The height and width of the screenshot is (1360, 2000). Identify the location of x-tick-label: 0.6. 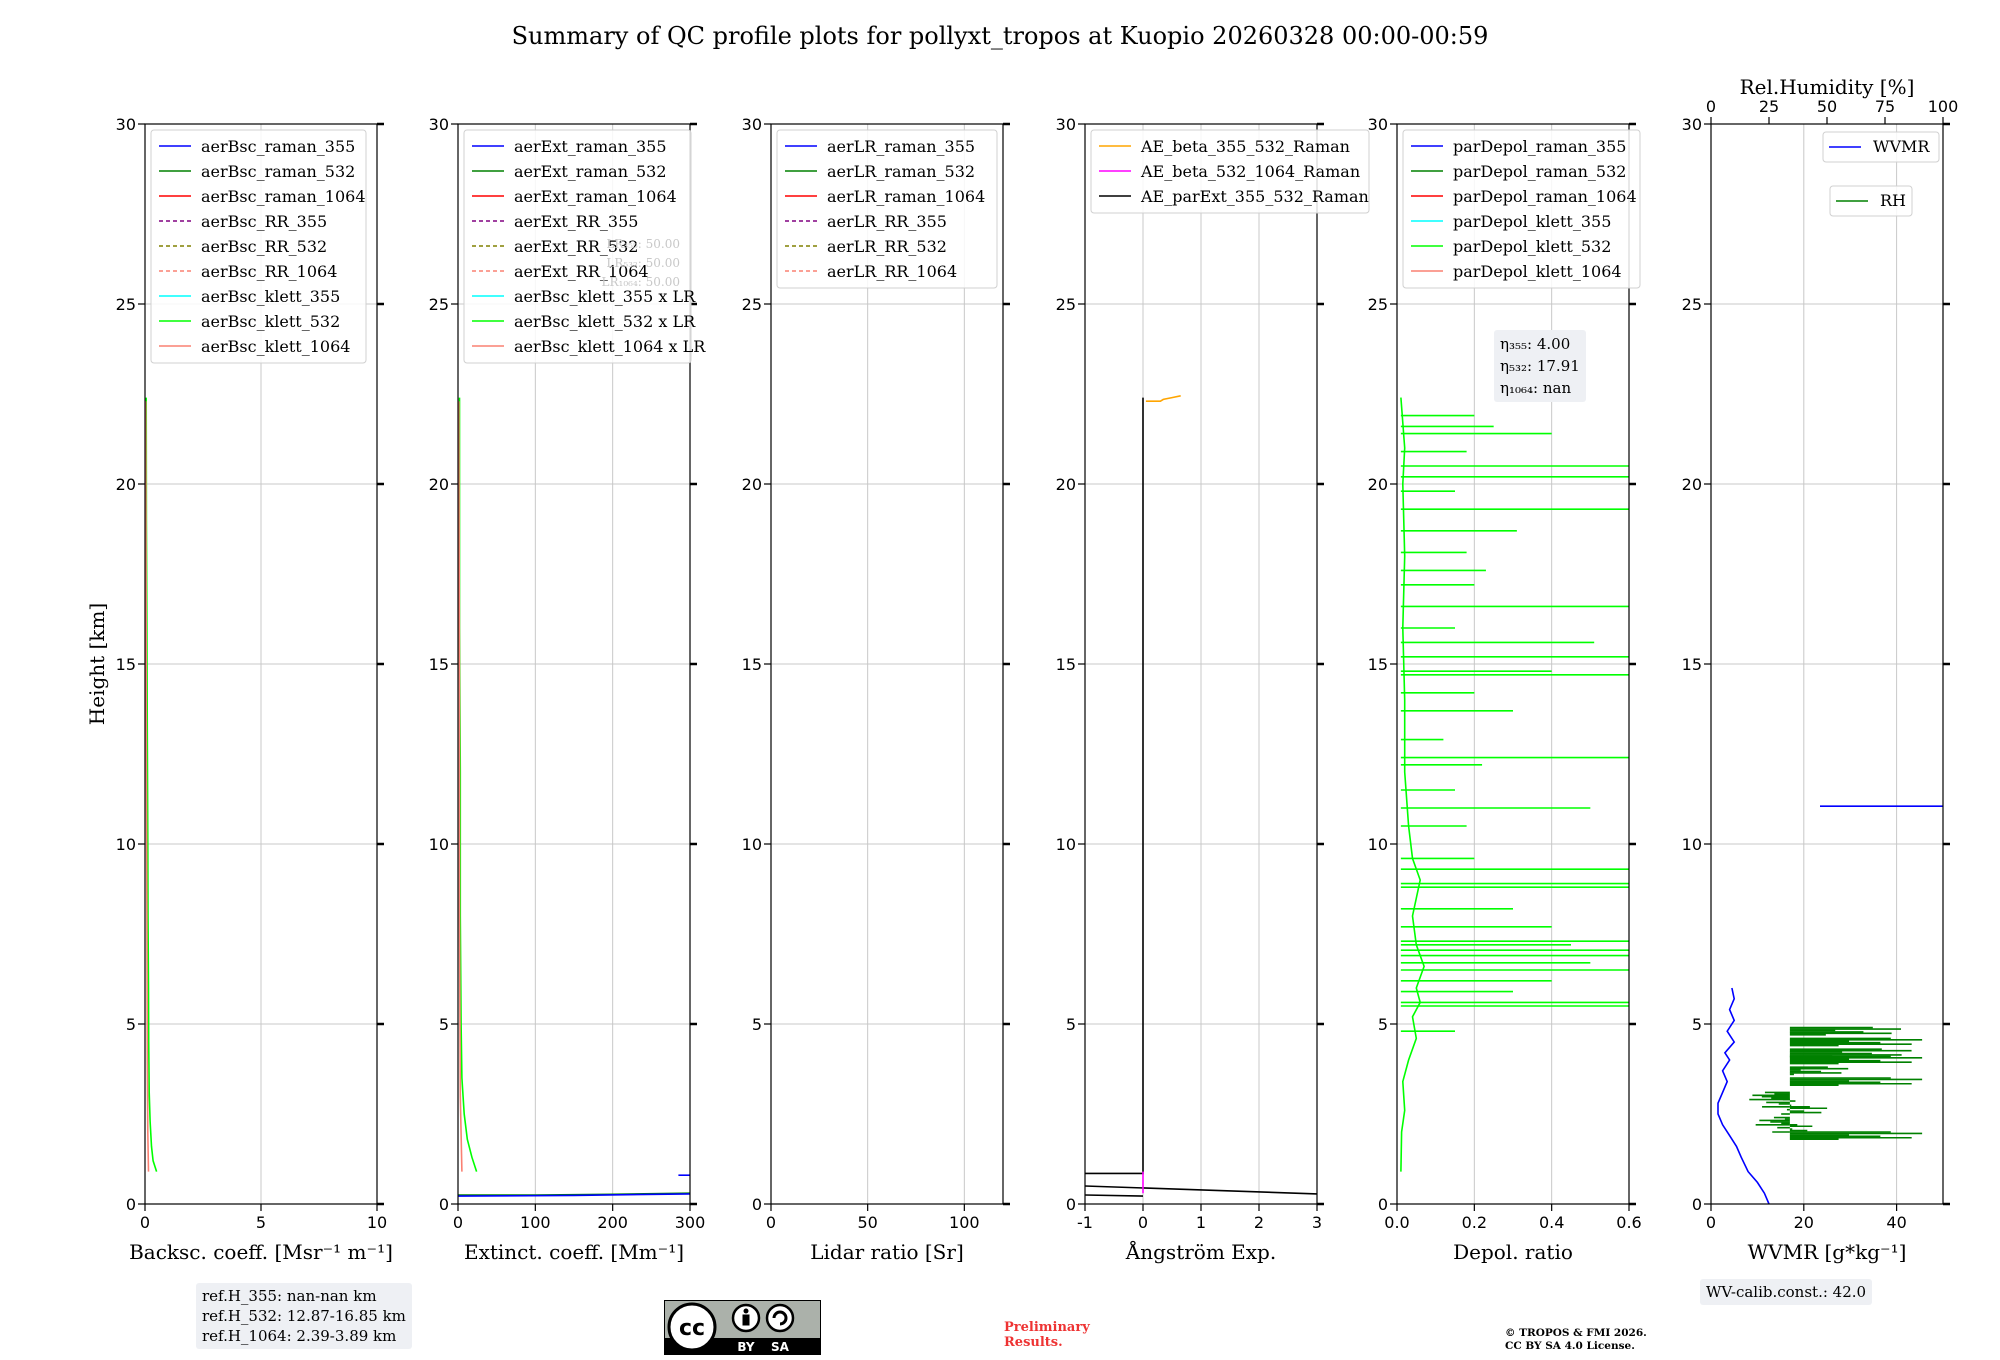
(1628, 1222).